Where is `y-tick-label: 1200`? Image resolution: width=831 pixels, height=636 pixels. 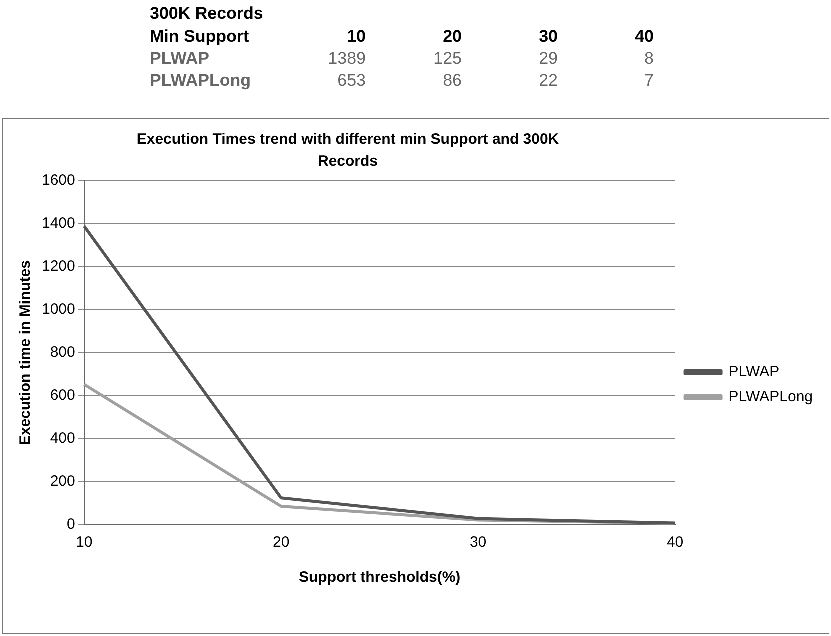
y-tick-label: 1200 is located at coordinates (59, 267).